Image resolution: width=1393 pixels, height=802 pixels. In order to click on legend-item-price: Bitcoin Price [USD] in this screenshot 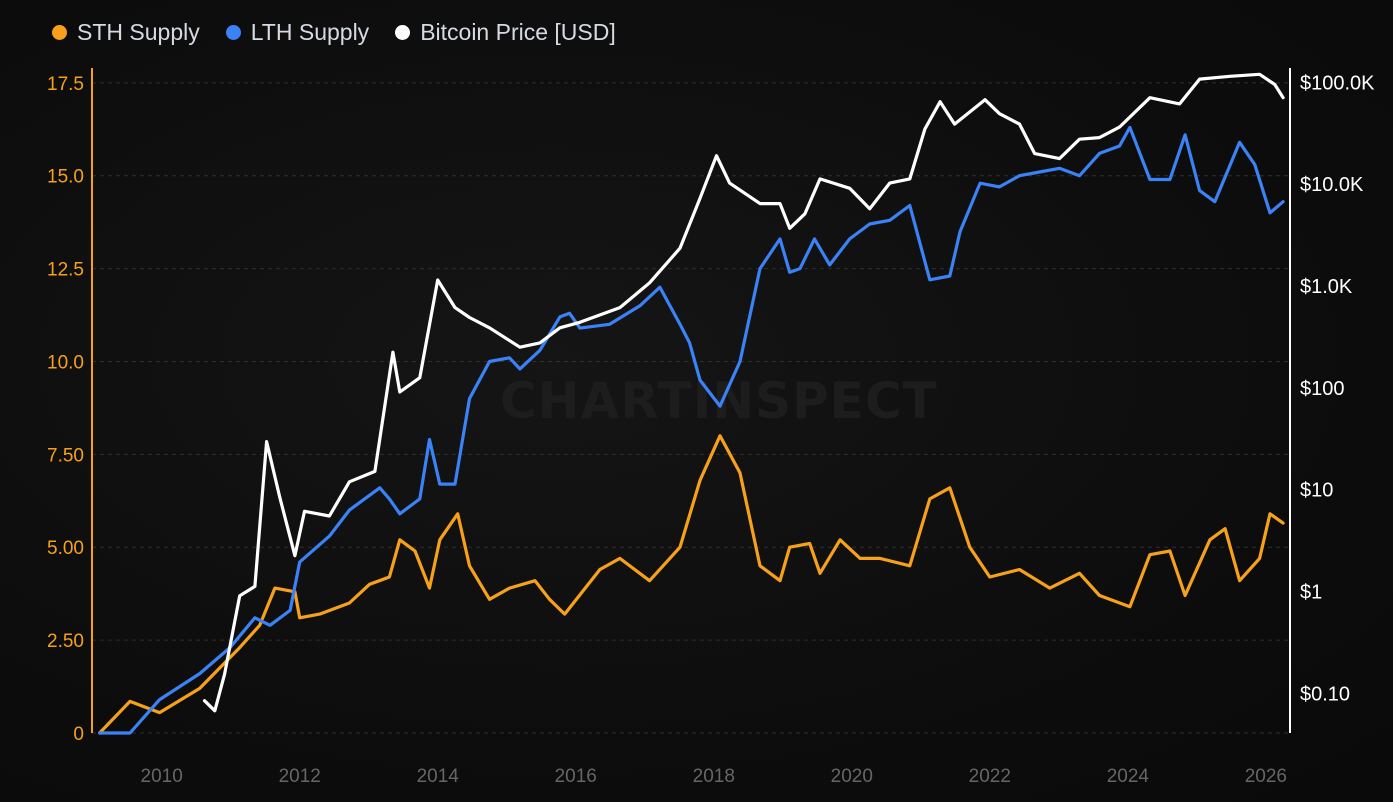, I will do `click(505, 32)`.